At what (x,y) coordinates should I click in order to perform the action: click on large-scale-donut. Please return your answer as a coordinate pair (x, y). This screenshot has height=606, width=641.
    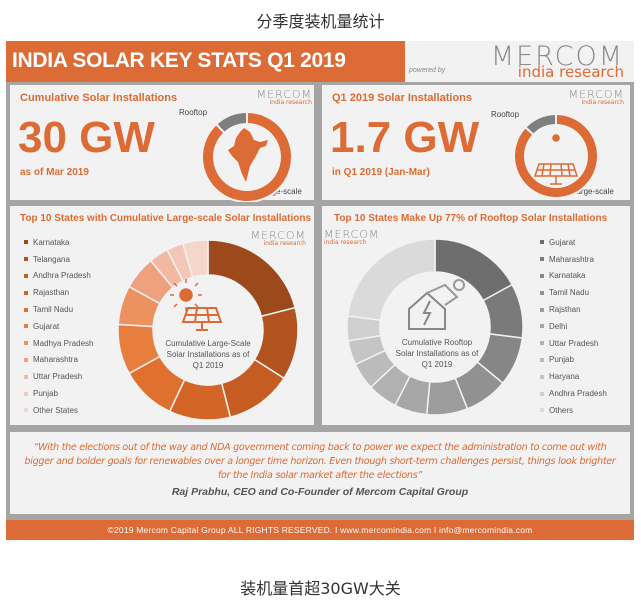
    Looking at the image, I should click on (208, 330).